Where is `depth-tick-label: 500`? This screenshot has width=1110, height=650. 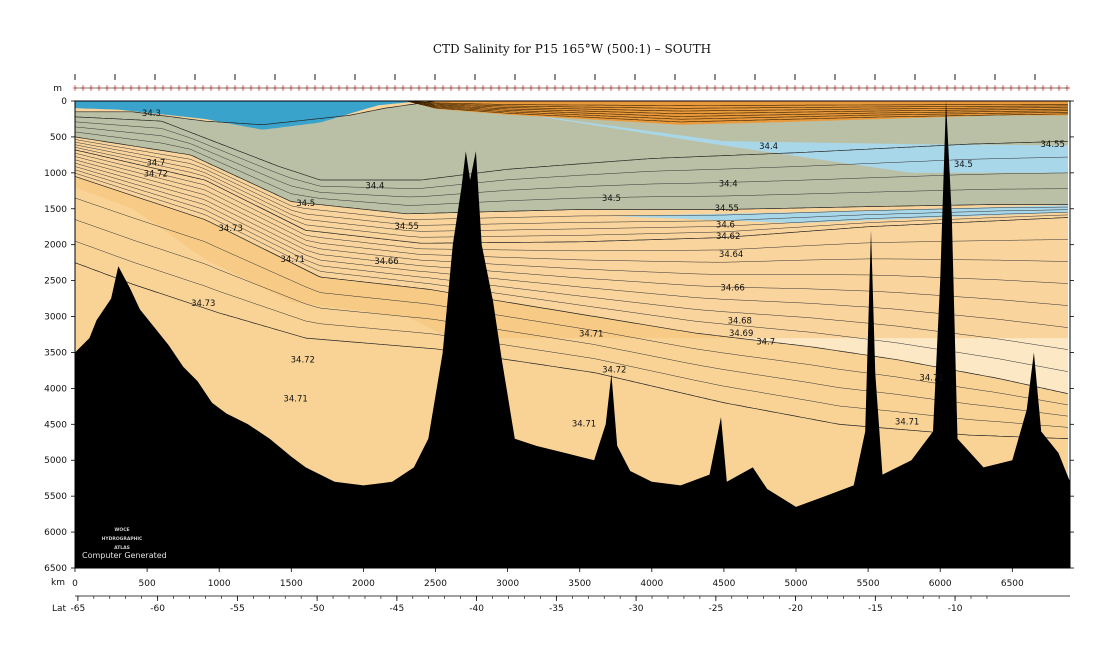
depth-tick-label: 500 is located at coordinates (58, 138).